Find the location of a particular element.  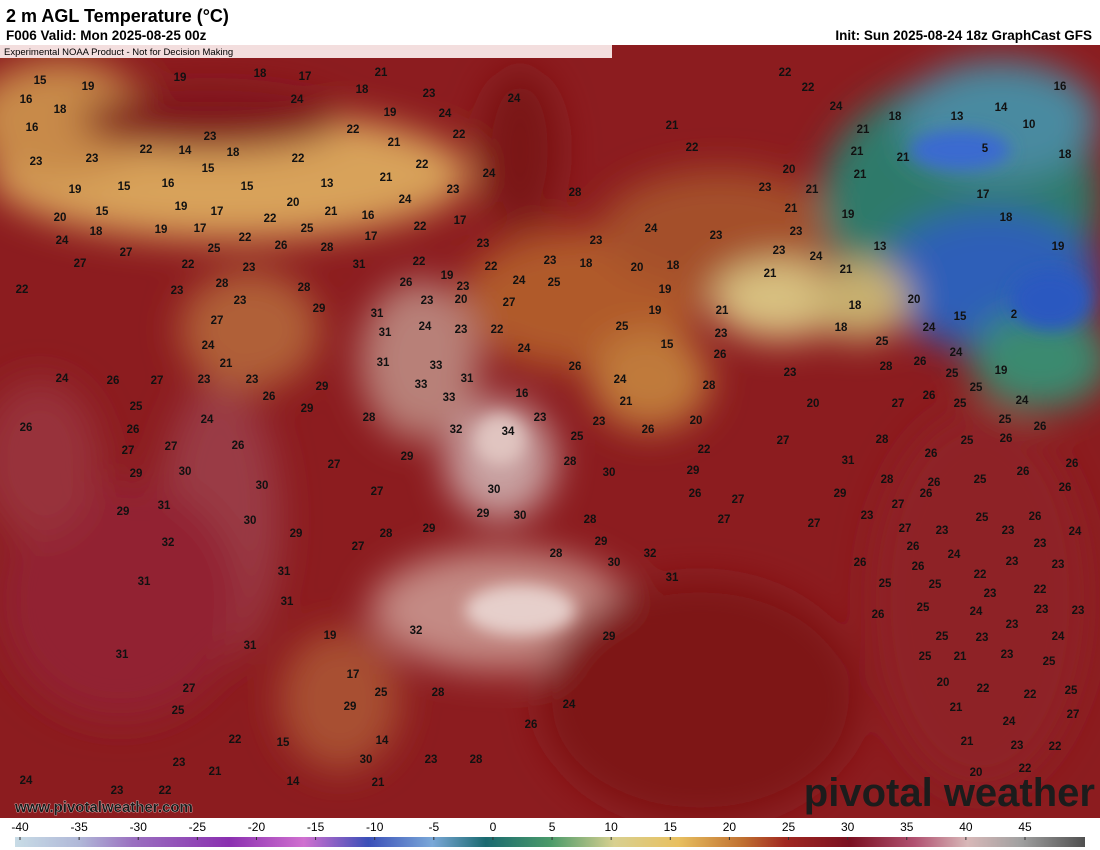

website-url: www.pivotalweather.com is located at coordinates (103, 807).